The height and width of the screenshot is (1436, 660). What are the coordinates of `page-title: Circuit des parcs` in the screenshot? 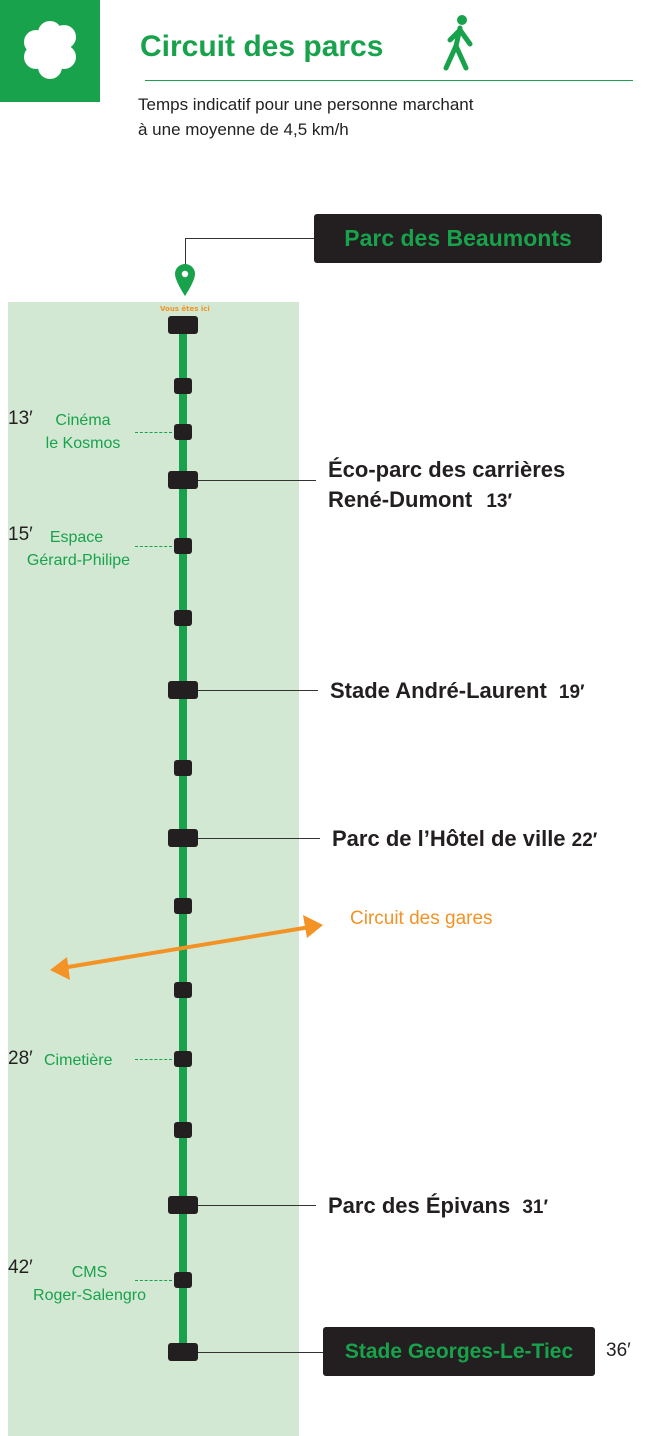 It's located at (262, 46).